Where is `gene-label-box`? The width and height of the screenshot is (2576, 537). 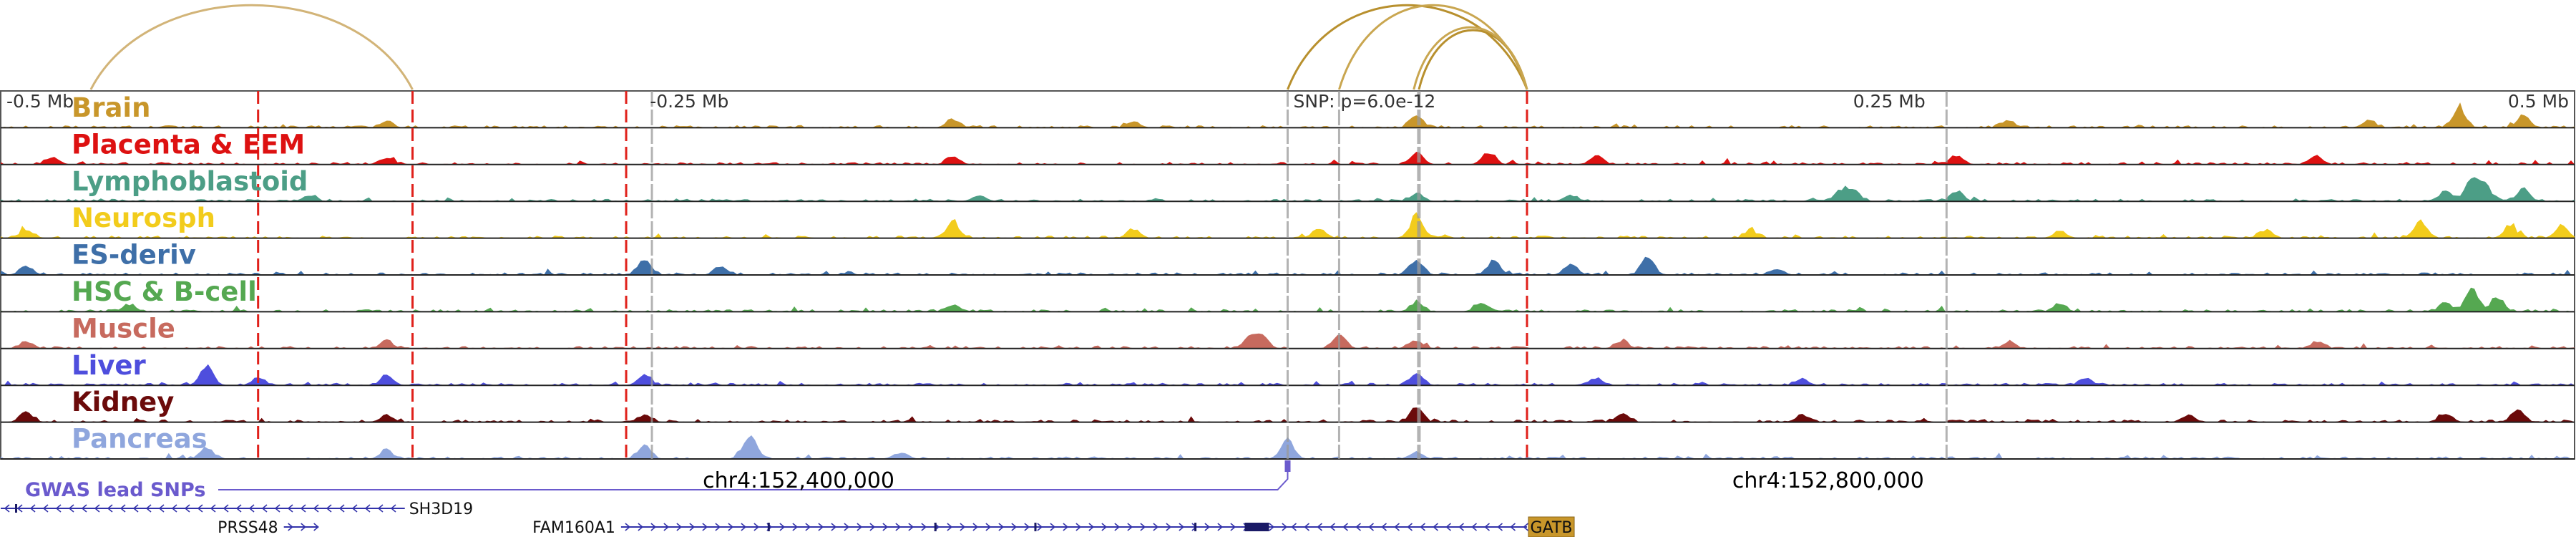
gene-label-box is located at coordinates (1551, 526).